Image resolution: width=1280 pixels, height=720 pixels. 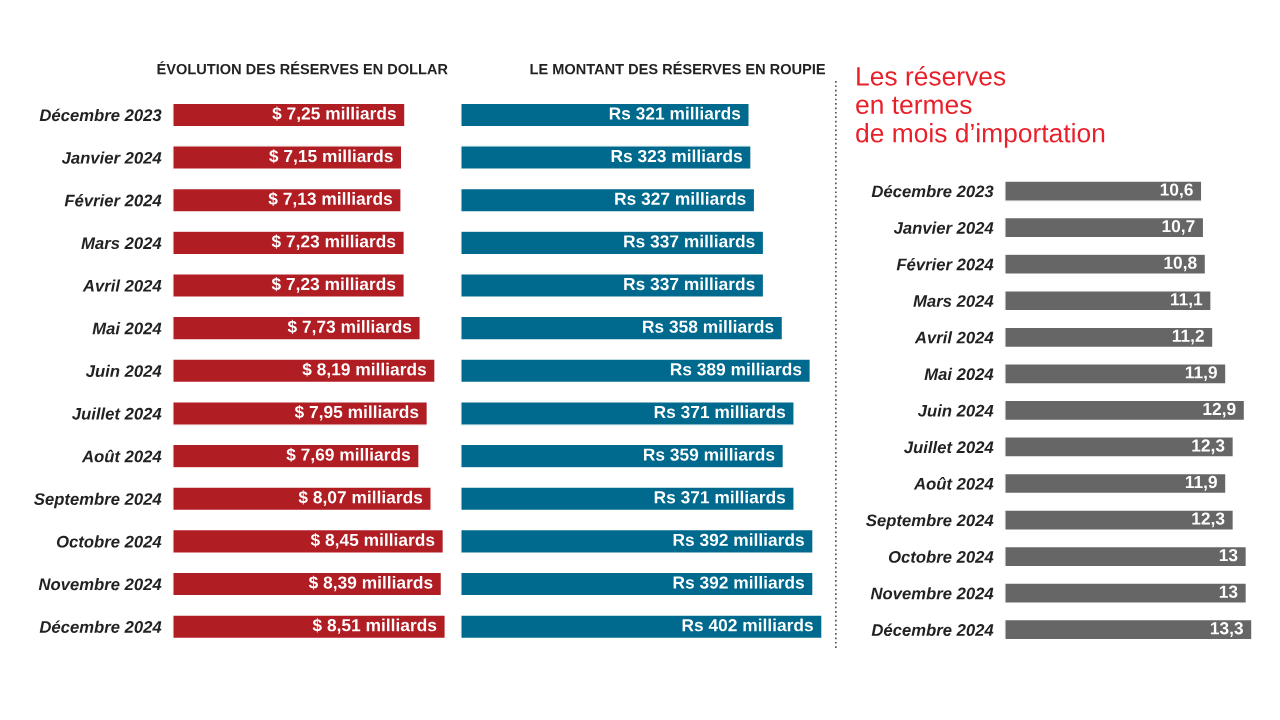 I want to click on data-label: 13,3, so click(x=1226, y=629).